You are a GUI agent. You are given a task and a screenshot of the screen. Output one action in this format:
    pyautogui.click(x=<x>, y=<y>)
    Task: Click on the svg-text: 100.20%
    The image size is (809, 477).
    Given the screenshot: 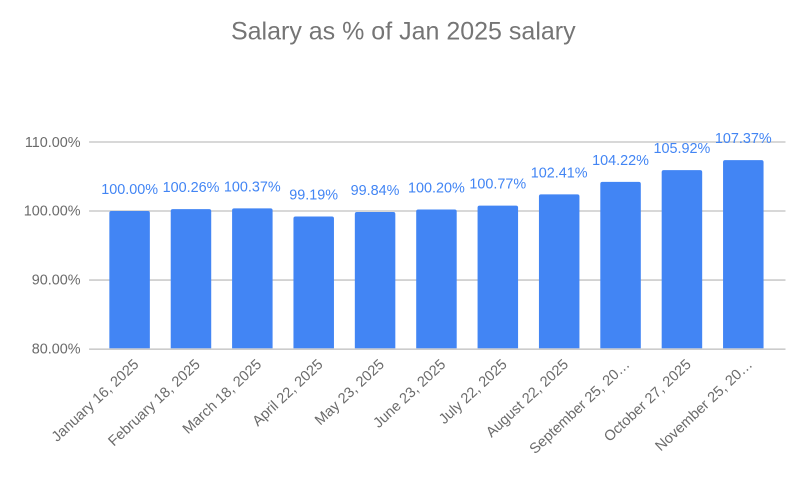 What is the action you would take?
    pyautogui.click(x=436, y=189)
    